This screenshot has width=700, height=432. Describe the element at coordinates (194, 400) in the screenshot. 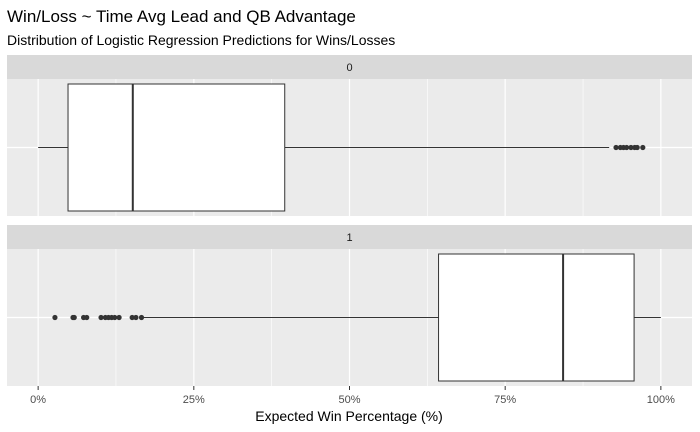

I see `x-tick-label: 25%` at that location.